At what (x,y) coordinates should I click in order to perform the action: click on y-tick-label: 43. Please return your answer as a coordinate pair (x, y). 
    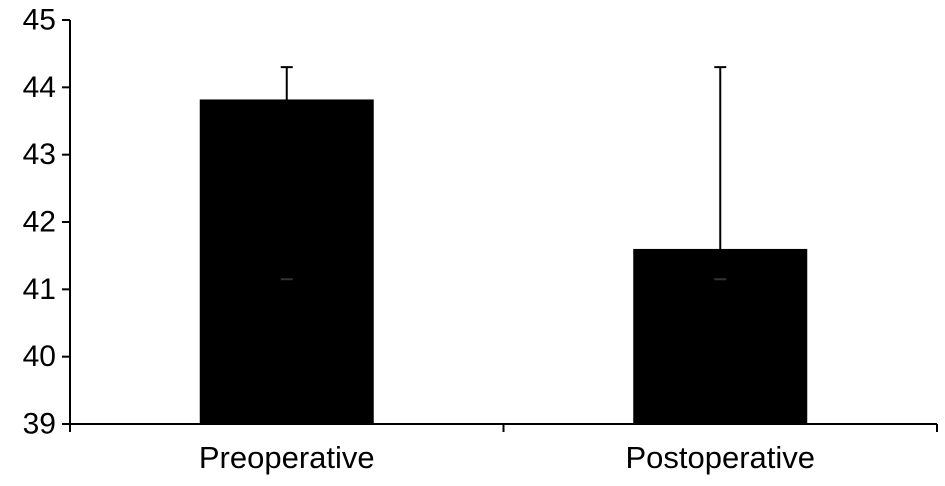
    Looking at the image, I should click on (39, 154).